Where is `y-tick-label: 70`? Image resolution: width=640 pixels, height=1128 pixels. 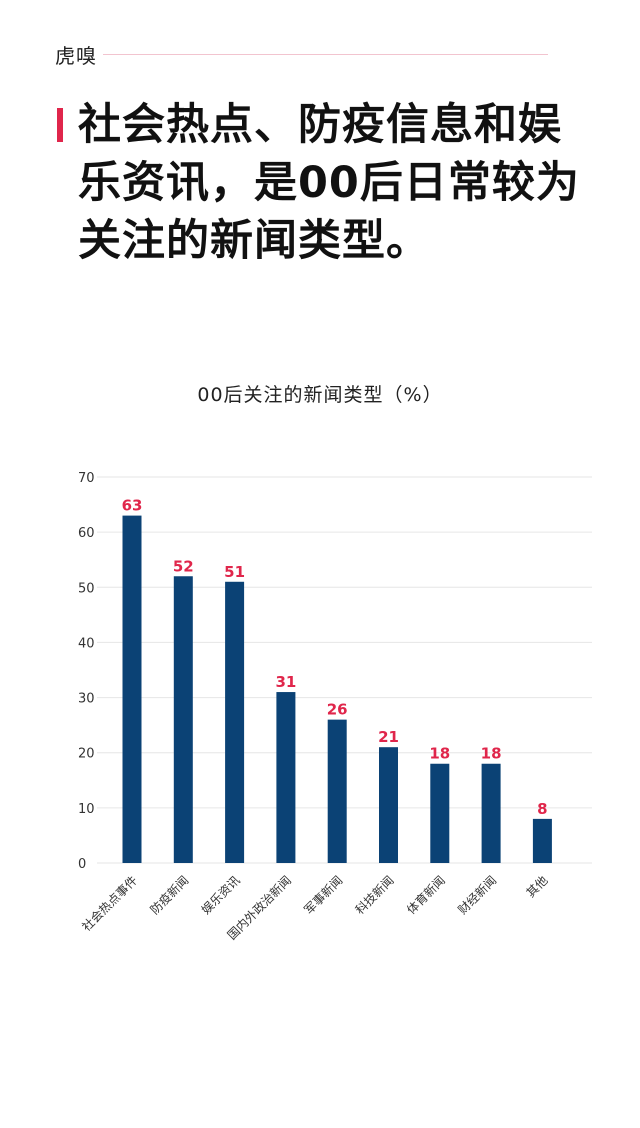 y-tick-label: 70 is located at coordinates (86, 478).